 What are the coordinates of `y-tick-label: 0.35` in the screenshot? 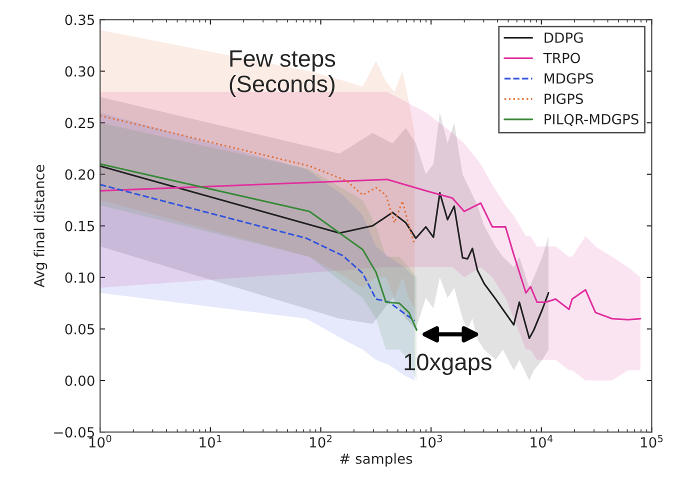 It's located at (79, 20).